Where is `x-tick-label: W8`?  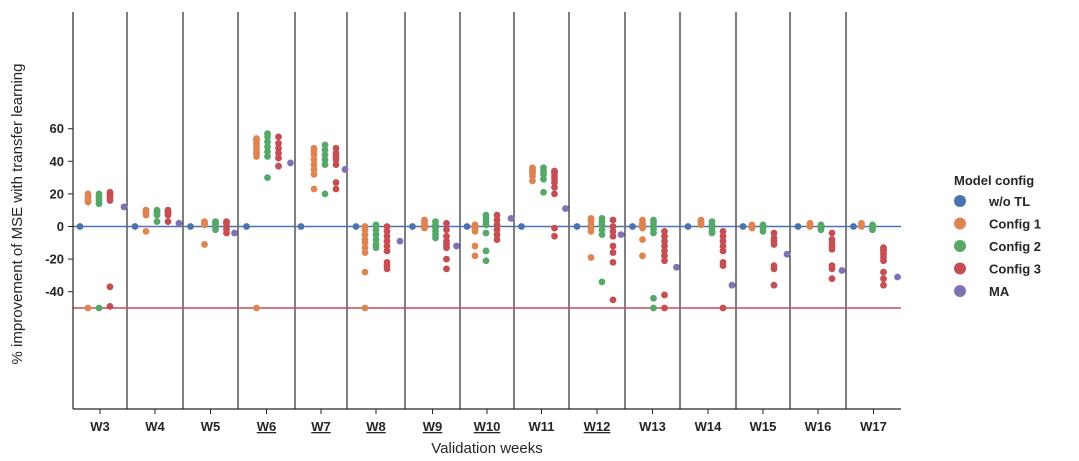
x-tick-label: W8 is located at coordinates (376, 426).